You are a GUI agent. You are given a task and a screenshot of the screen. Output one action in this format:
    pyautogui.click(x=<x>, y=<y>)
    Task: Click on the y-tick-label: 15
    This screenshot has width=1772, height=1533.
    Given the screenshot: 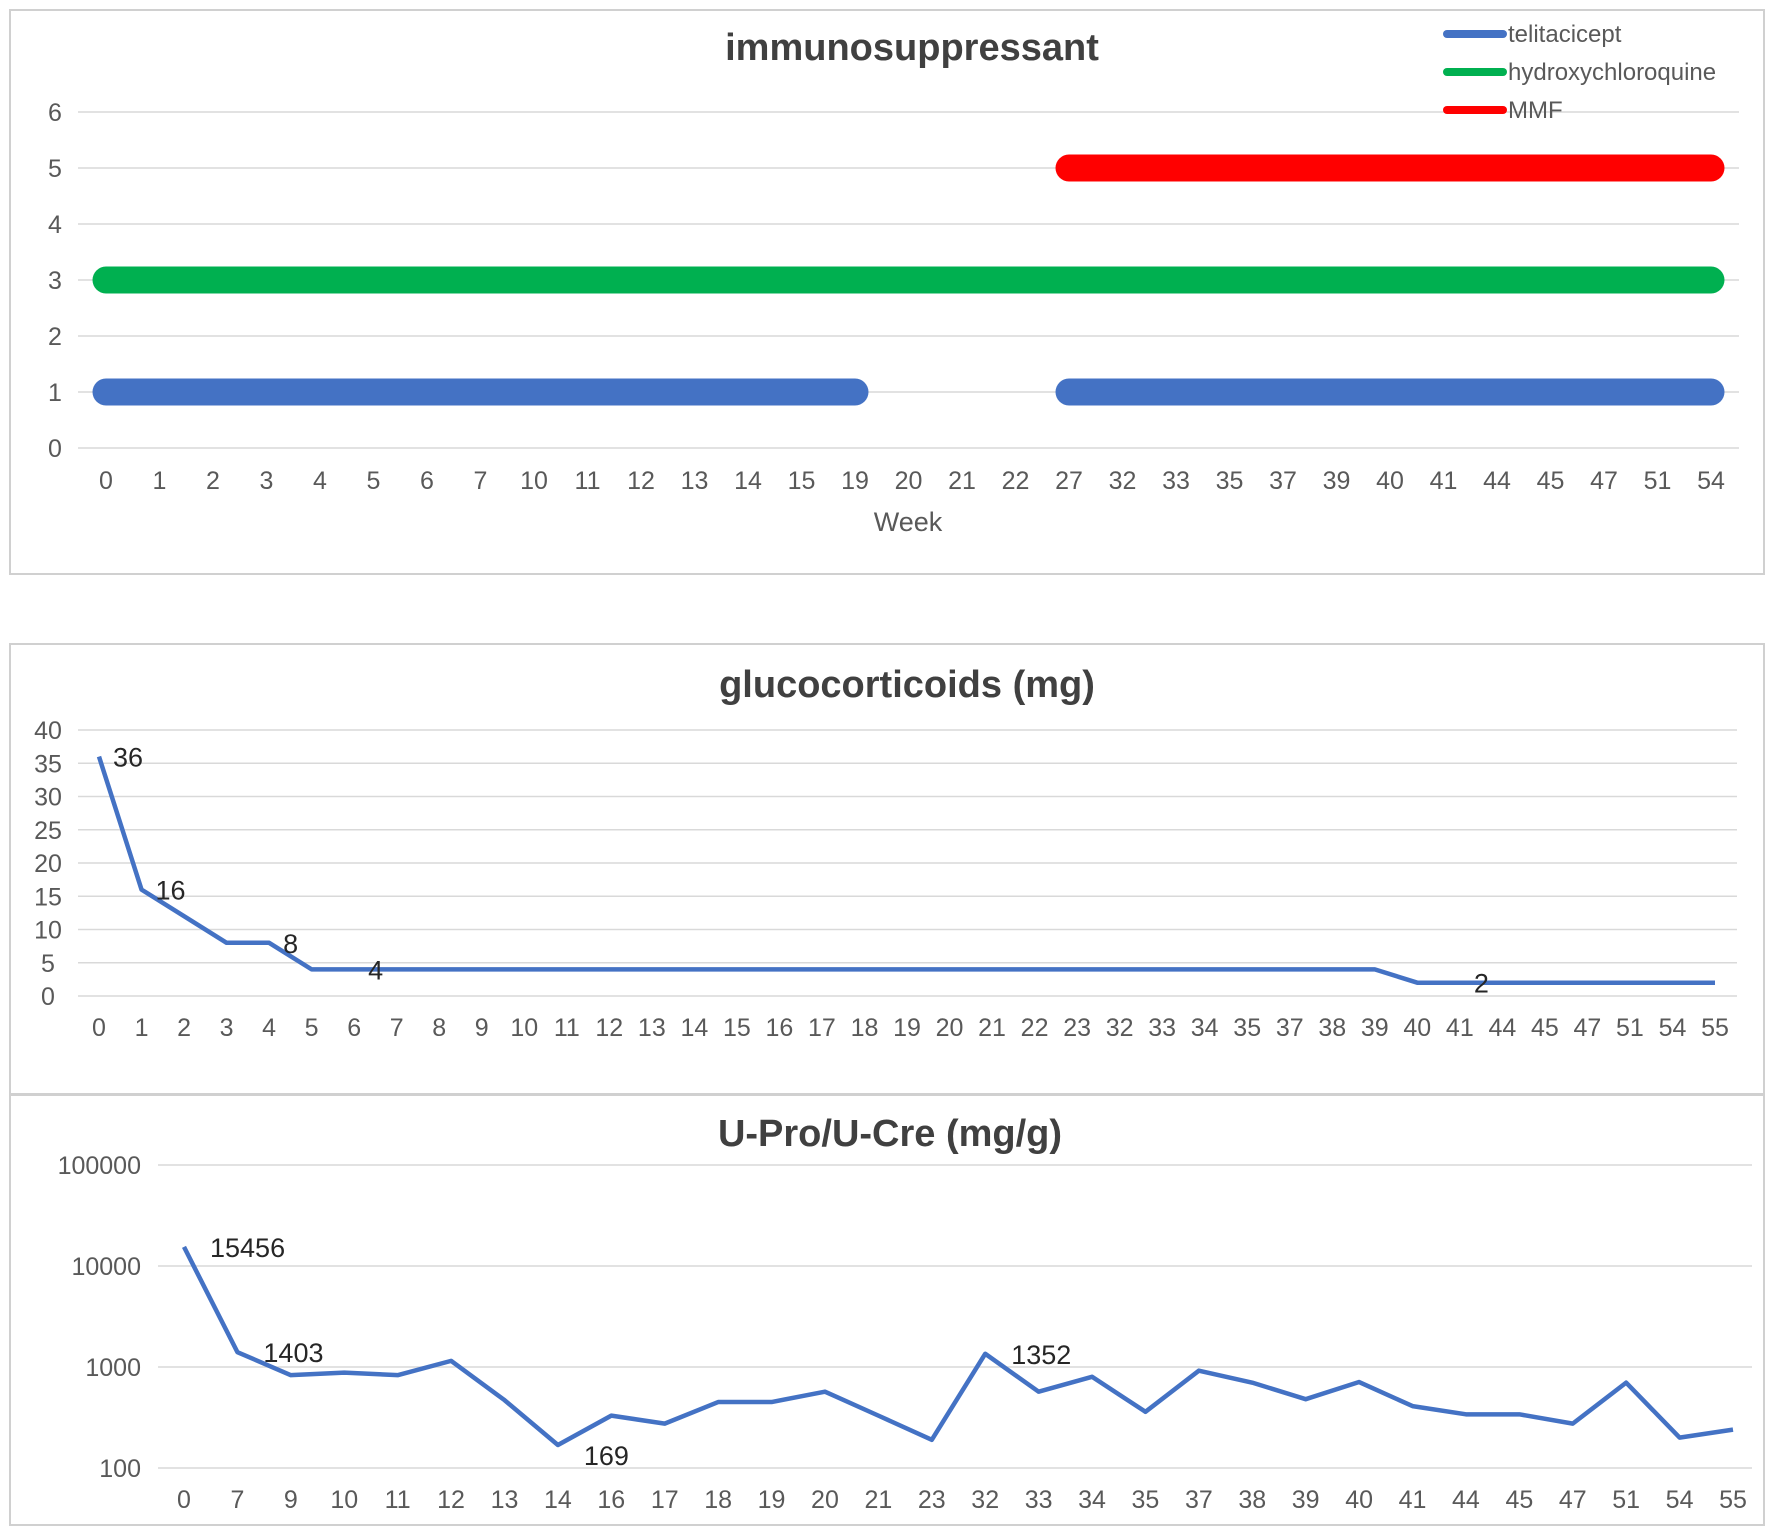 What is the action you would take?
    pyautogui.click(x=48, y=897)
    